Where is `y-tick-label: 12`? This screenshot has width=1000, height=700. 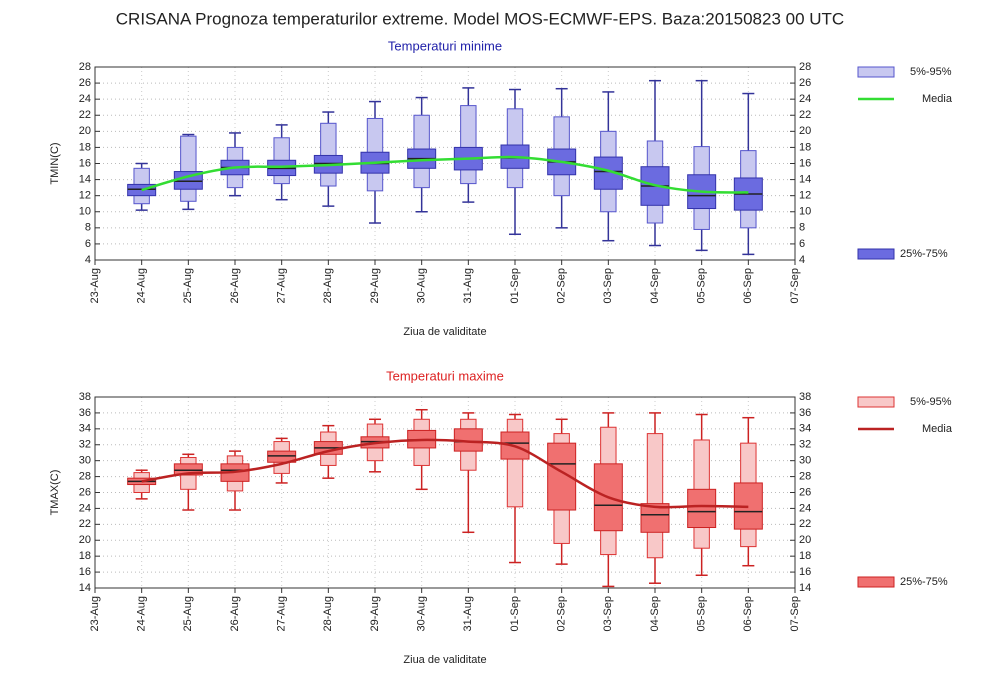
y-tick-label: 12 is located at coordinates (85, 196).